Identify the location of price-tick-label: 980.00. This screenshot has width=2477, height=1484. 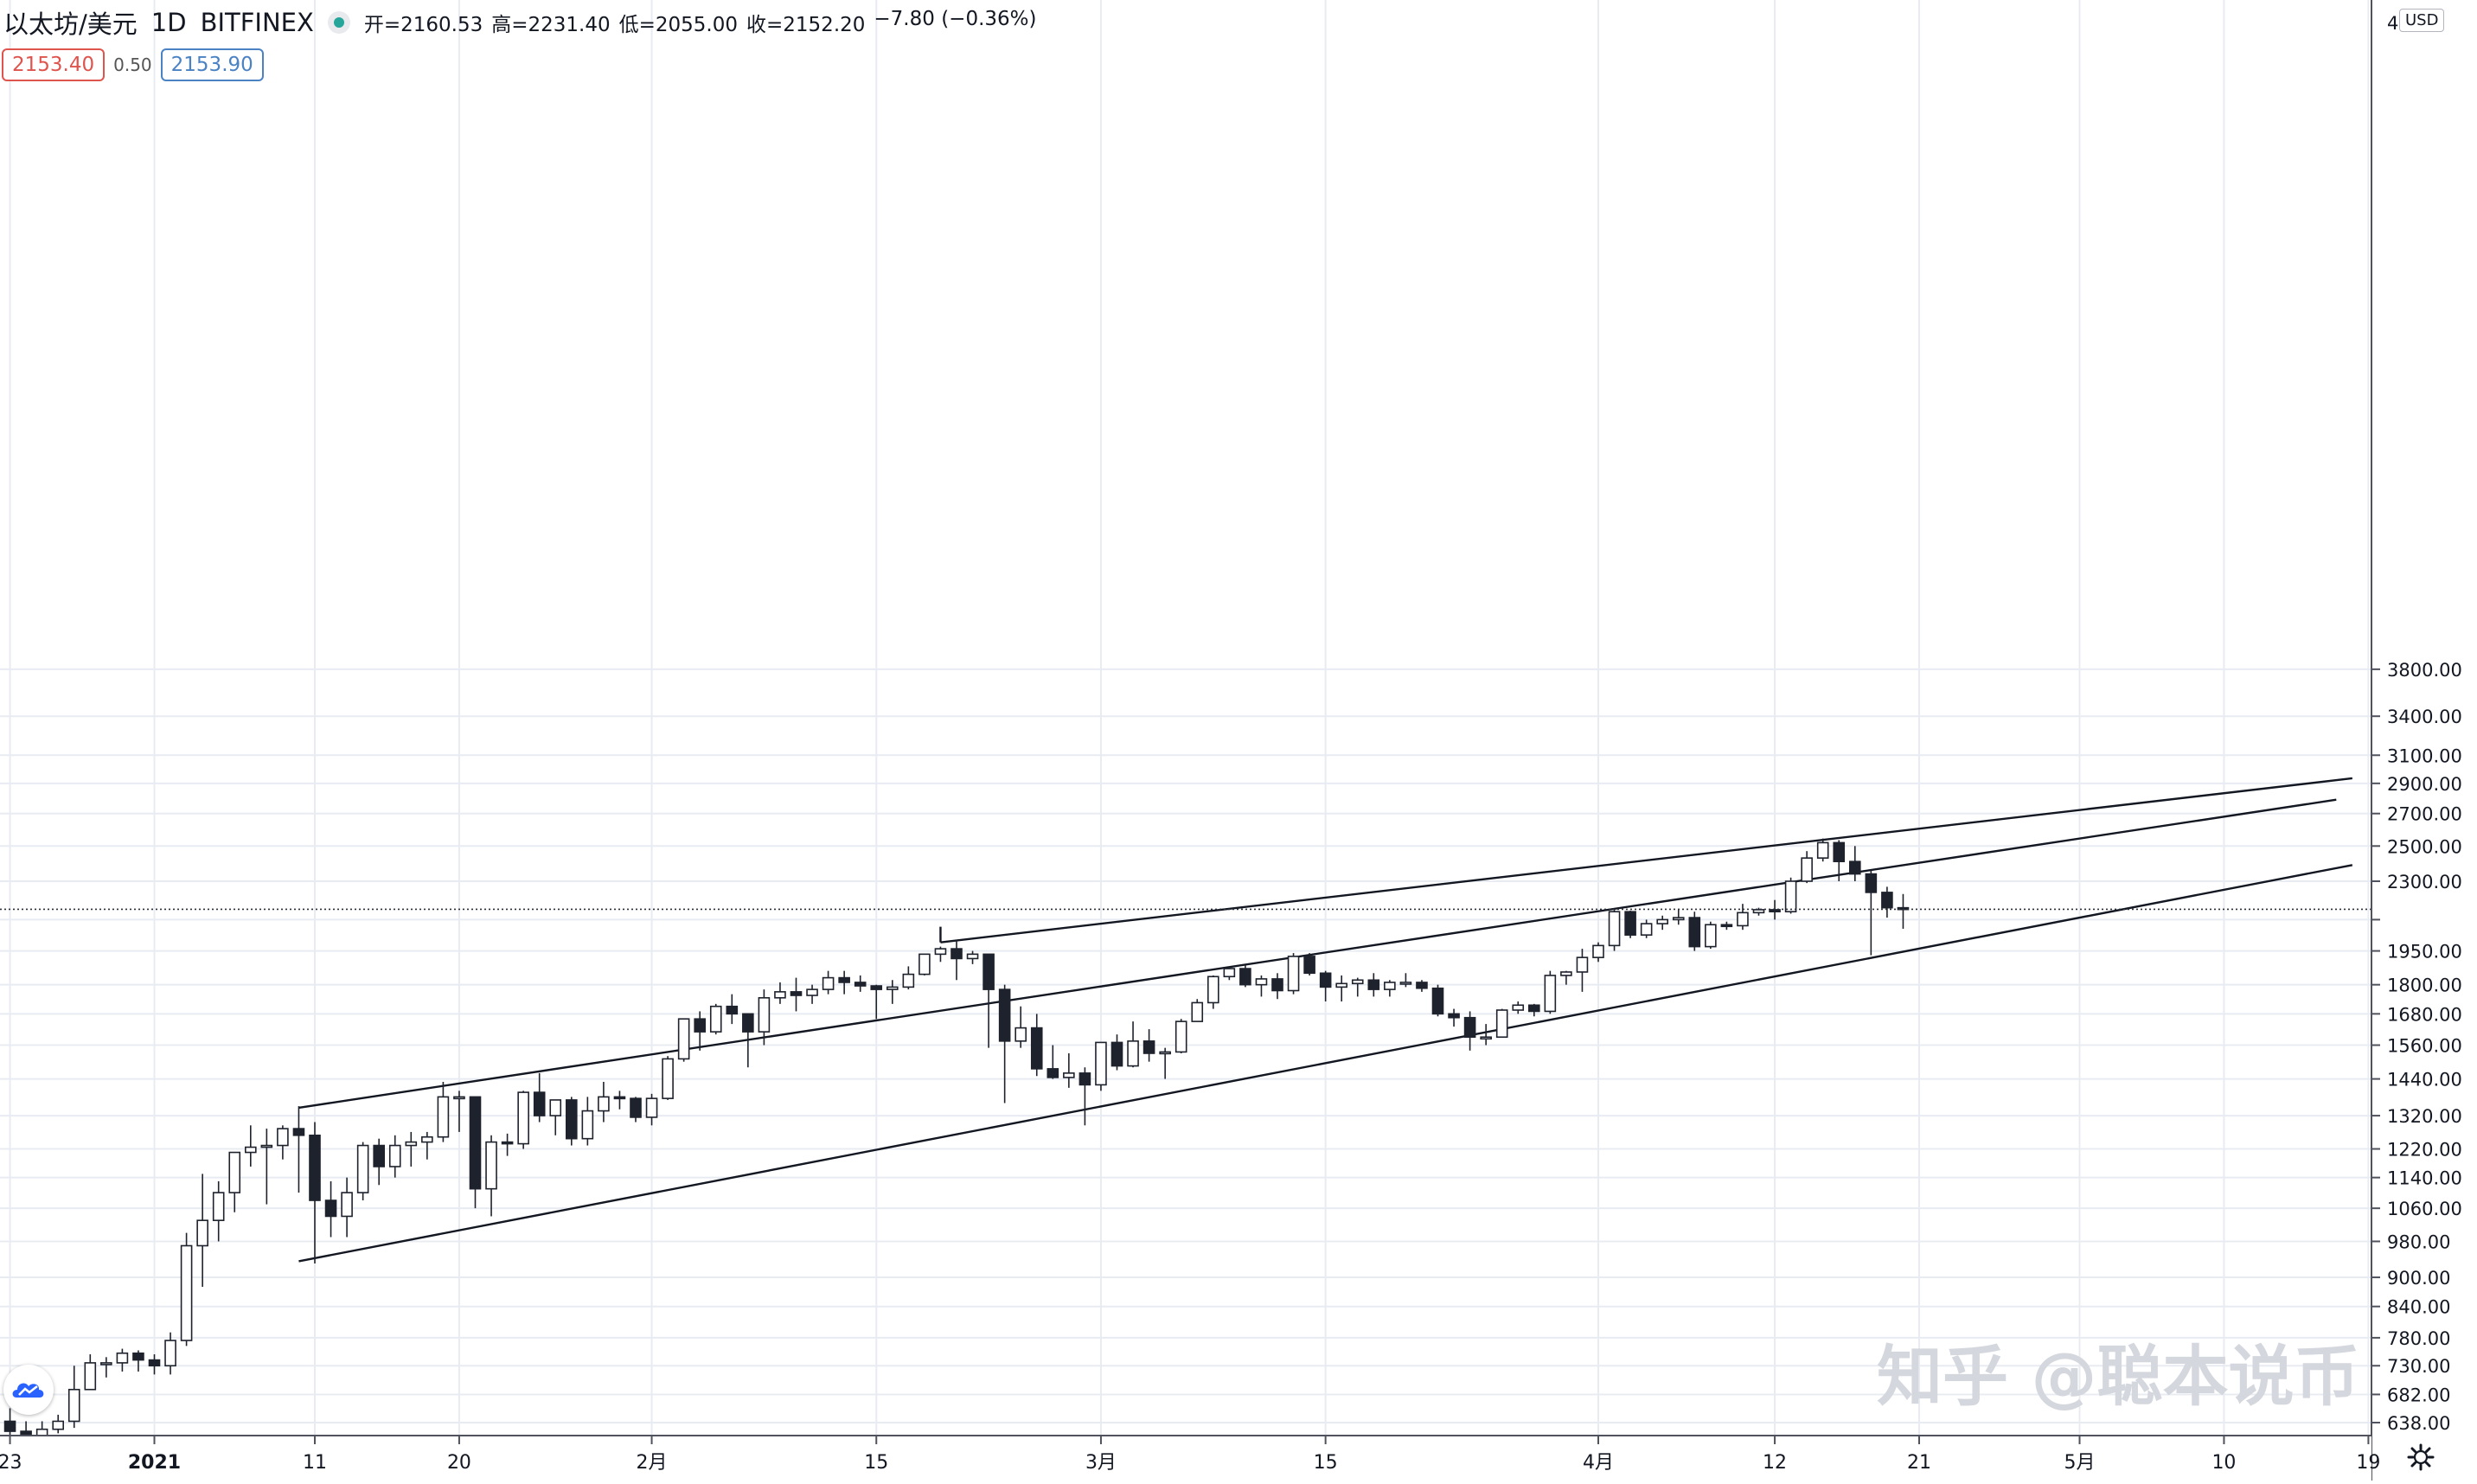
(2418, 1241).